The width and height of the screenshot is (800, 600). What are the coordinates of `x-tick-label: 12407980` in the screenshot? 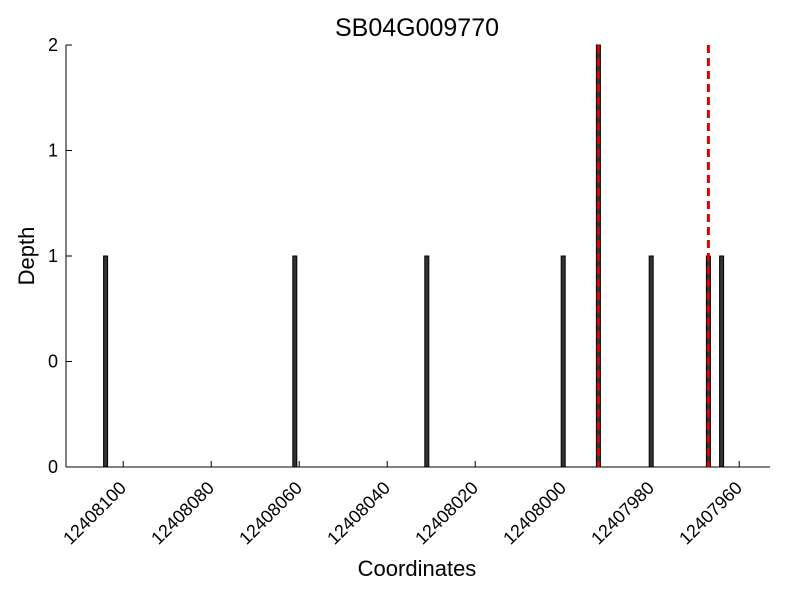 It's located at (622, 513).